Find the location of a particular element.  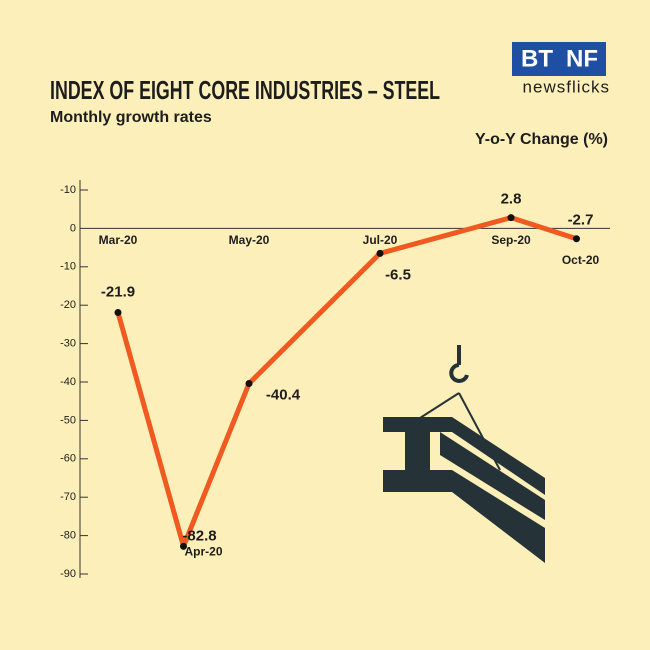

value-label: 2.8 is located at coordinates (511, 199).